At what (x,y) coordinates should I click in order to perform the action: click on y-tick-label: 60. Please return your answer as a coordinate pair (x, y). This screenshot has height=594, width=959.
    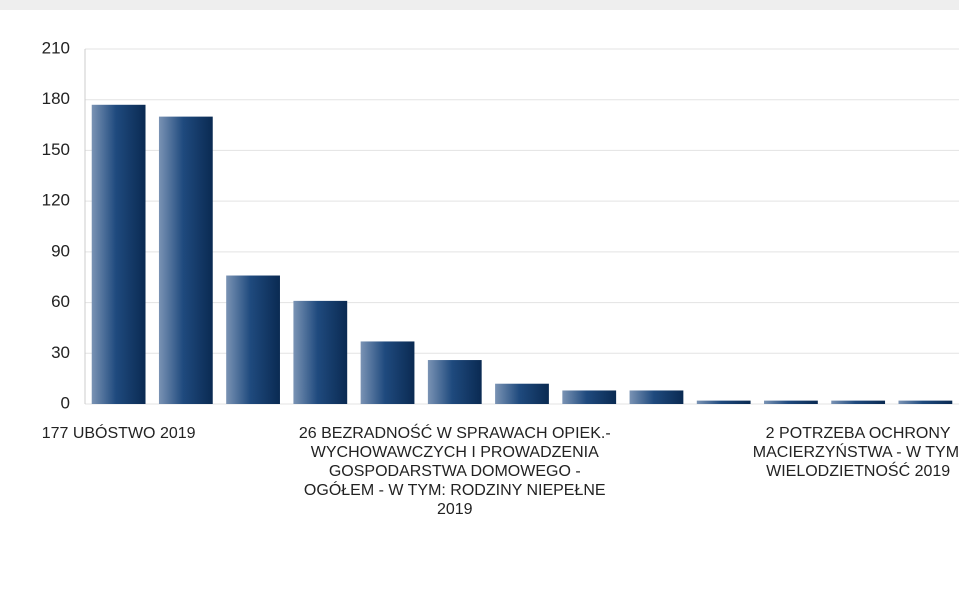
    Looking at the image, I should click on (60, 301).